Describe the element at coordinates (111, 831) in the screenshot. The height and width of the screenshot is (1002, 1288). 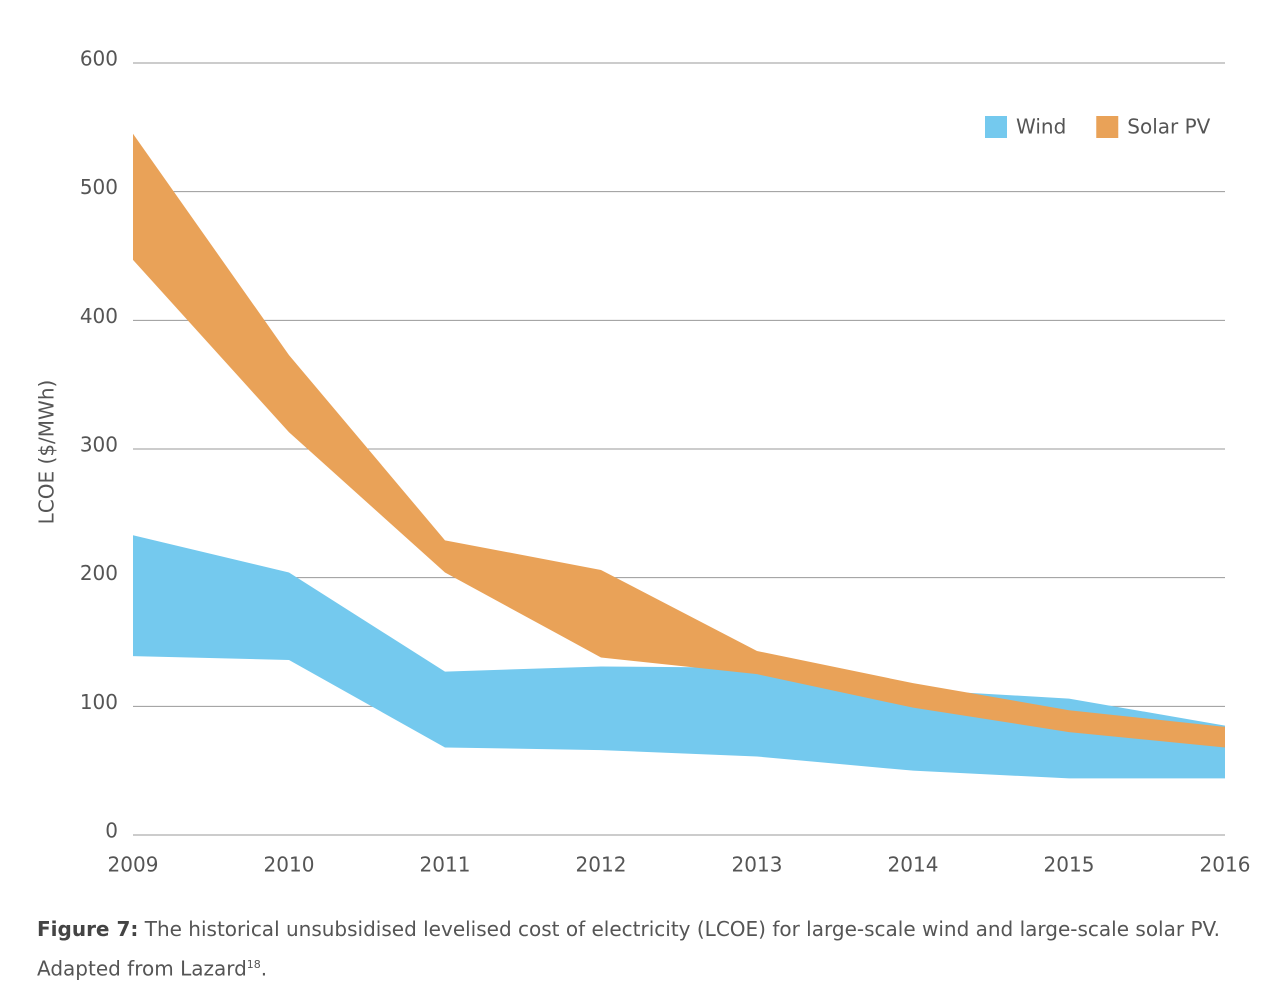
I see `y-tick-label: 0` at that location.